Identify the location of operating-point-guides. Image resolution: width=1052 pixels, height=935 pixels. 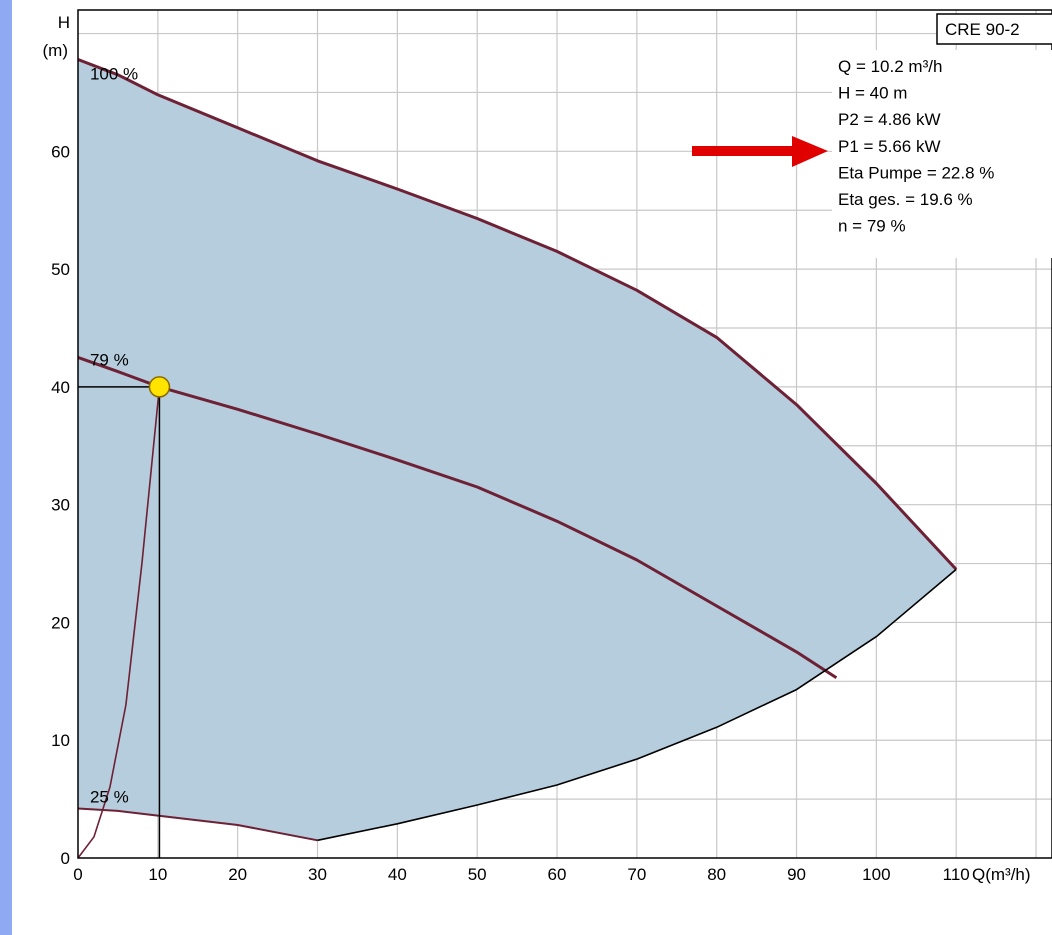
(119, 622).